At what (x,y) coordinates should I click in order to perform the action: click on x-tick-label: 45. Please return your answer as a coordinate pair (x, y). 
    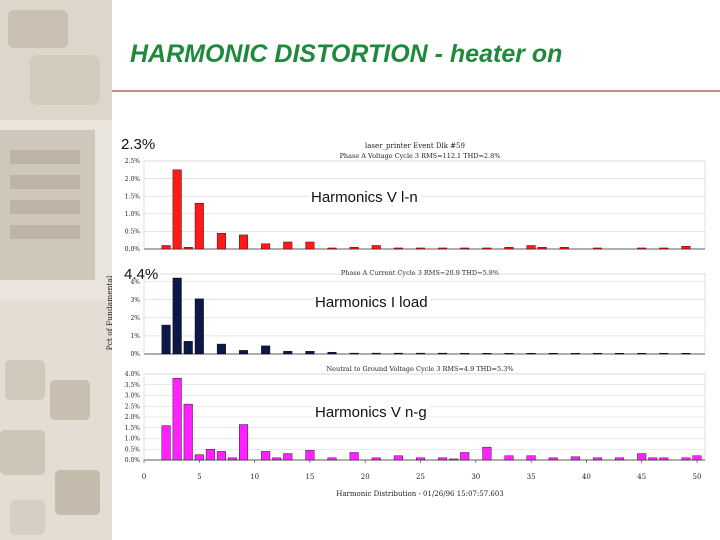
    Looking at the image, I should click on (641, 477).